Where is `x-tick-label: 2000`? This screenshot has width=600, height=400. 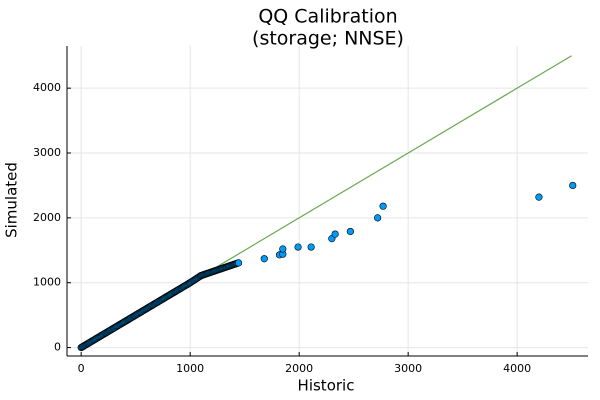 x-tick-label: 2000 is located at coordinates (299, 368).